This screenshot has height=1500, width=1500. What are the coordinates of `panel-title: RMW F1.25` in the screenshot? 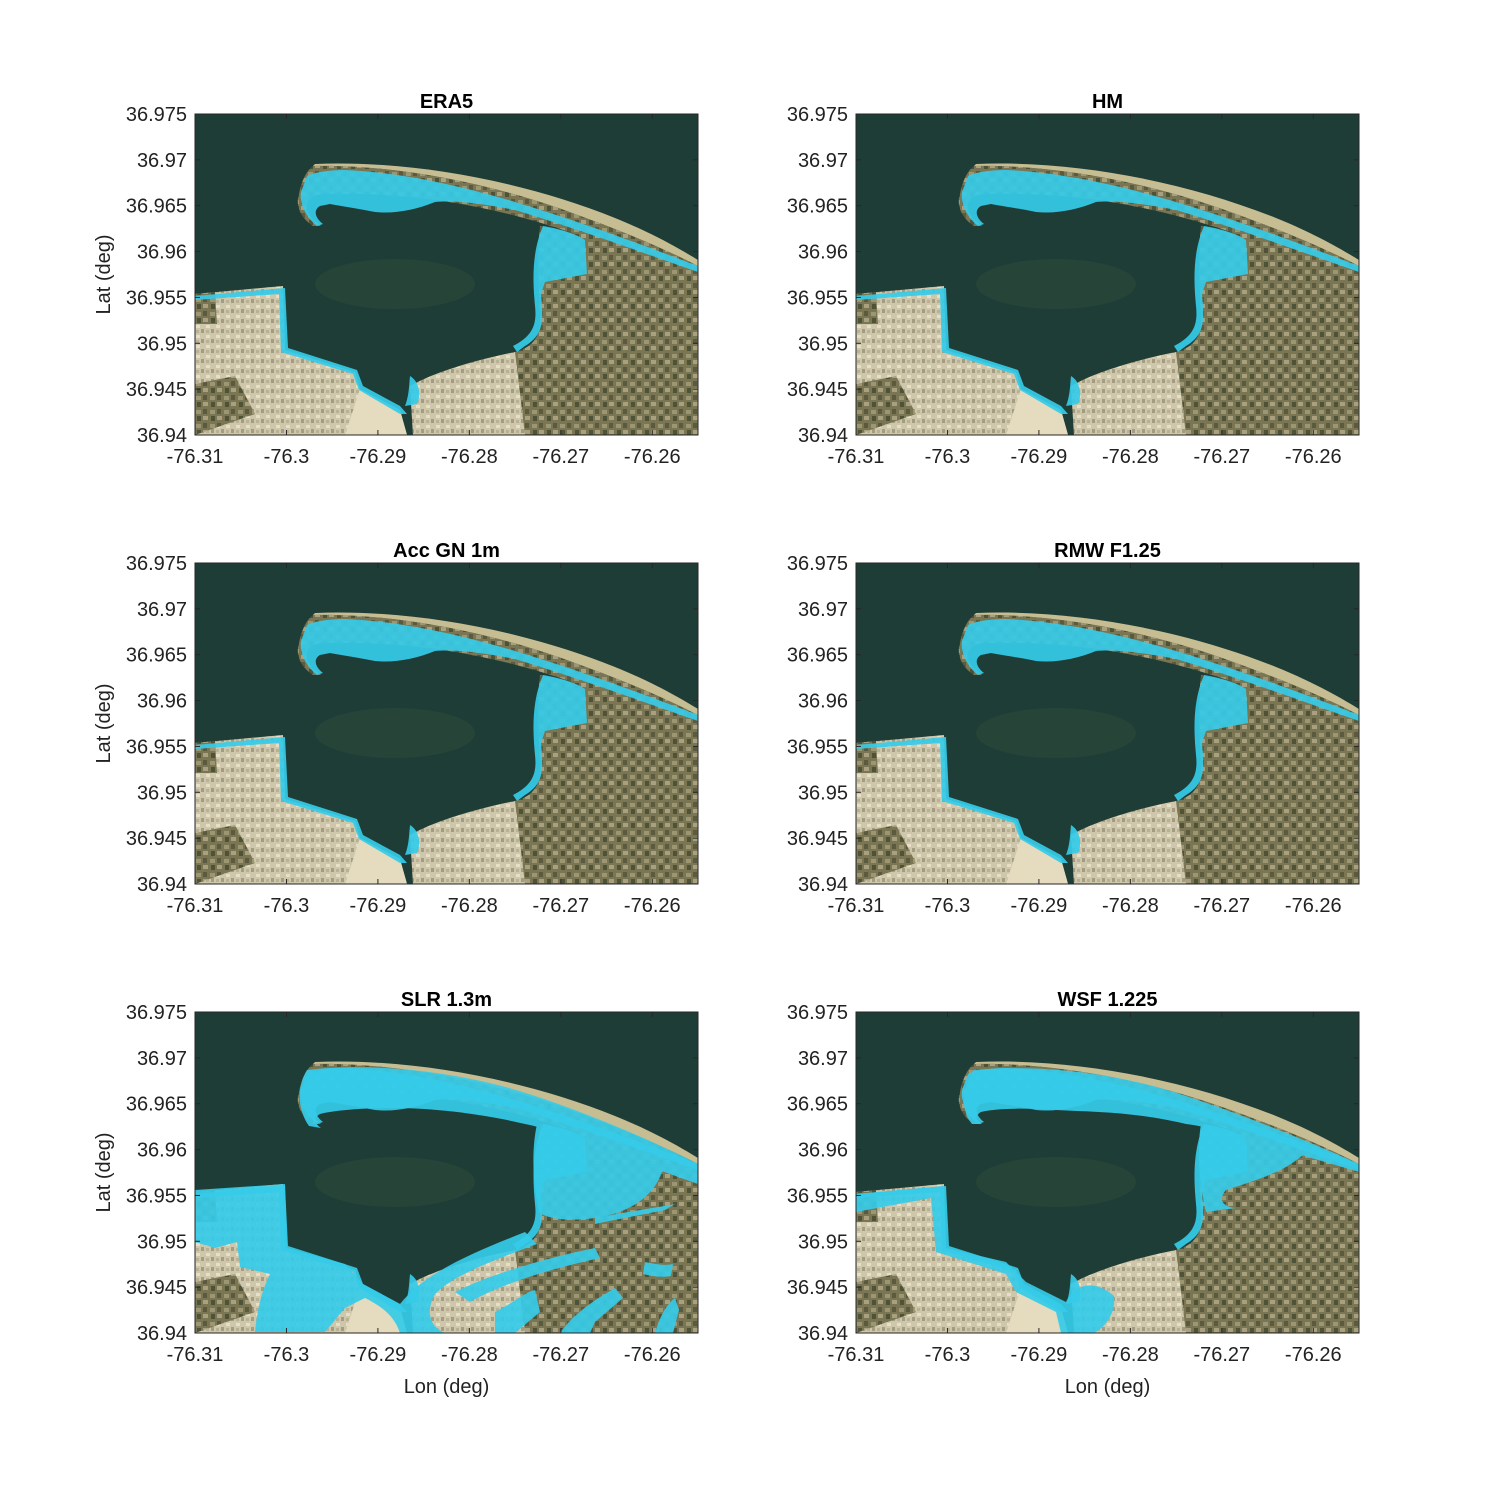 It's located at (1107, 551).